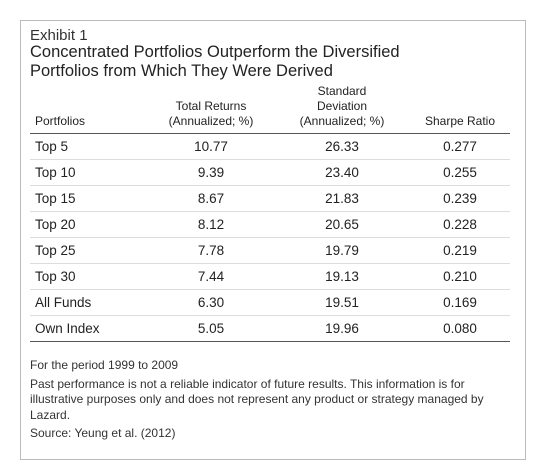  Describe the element at coordinates (460, 198) in the screenshot. I see `table-cell: 0.239` at that location.